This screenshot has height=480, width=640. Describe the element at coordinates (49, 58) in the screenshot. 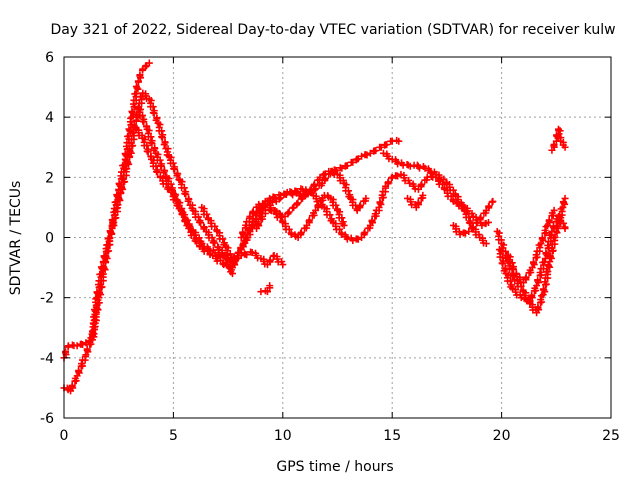

I see `y-tick-label: 6` at that location.